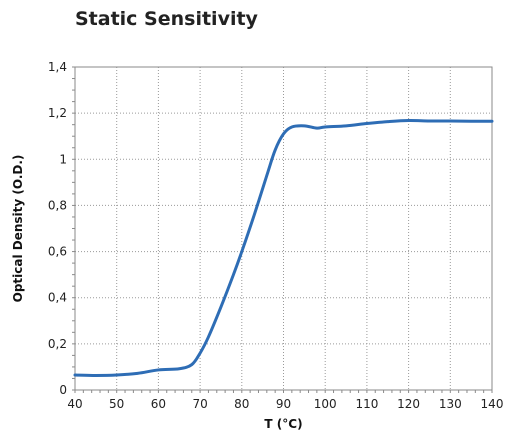  What do you see at coordinates (241, 404) in the screenshot?
I see `x-tick-label: 80` at bounding box center [241, 404].